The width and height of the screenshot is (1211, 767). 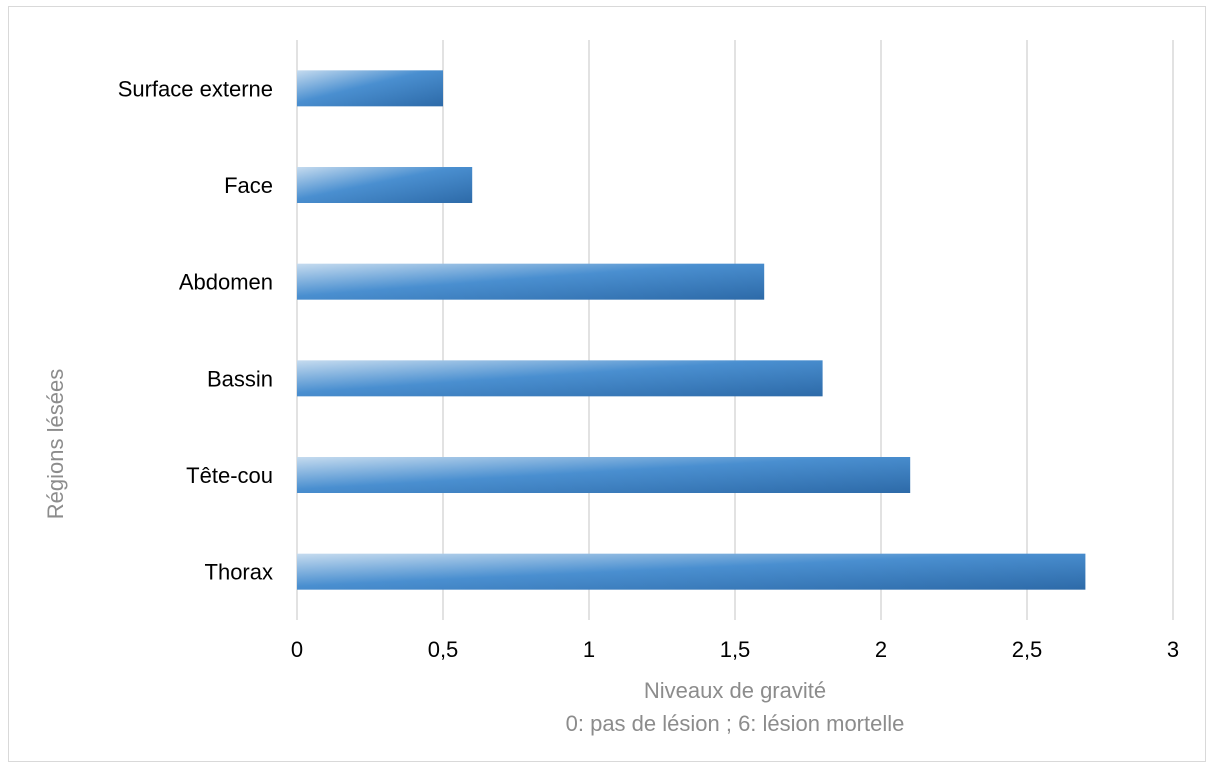 What do you see at coordinates (881, 649) in the screenshot?
I see `x-tick-label: 2` at bounding box center [881, 649].